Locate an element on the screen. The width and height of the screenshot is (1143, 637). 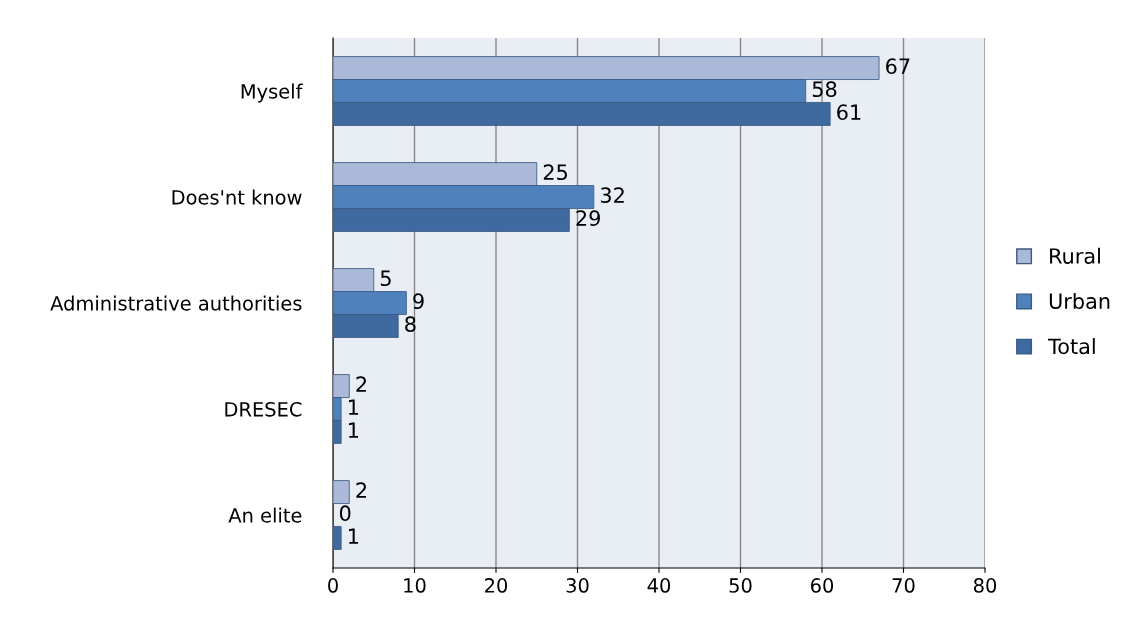
x-tick-label: 60 is located at coordinates (822, 585).